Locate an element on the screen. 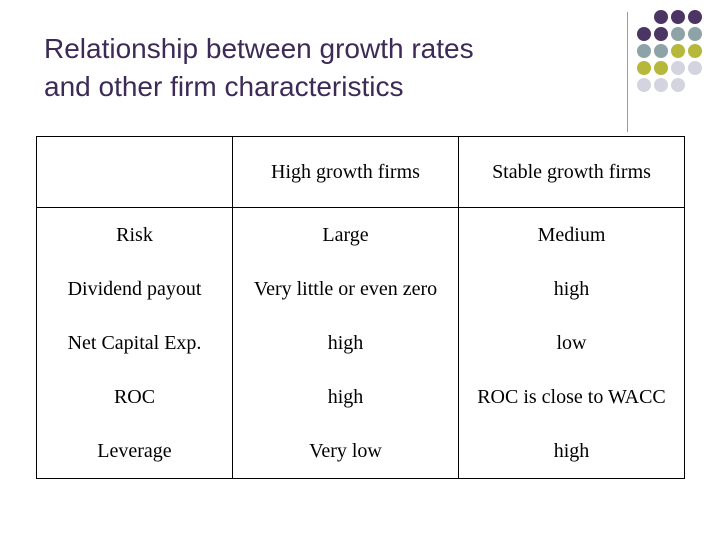  table-row: Risk Large Medium is located at coordinates (360, 234).